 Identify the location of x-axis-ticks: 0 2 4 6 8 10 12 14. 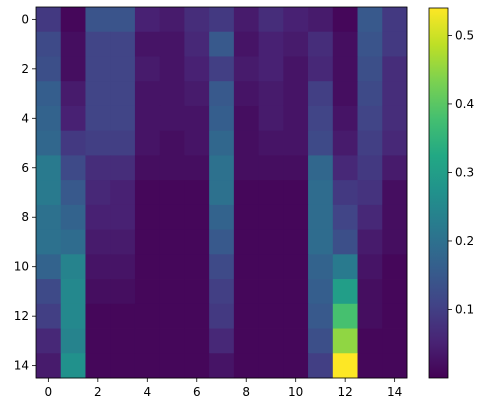
(223, 388).